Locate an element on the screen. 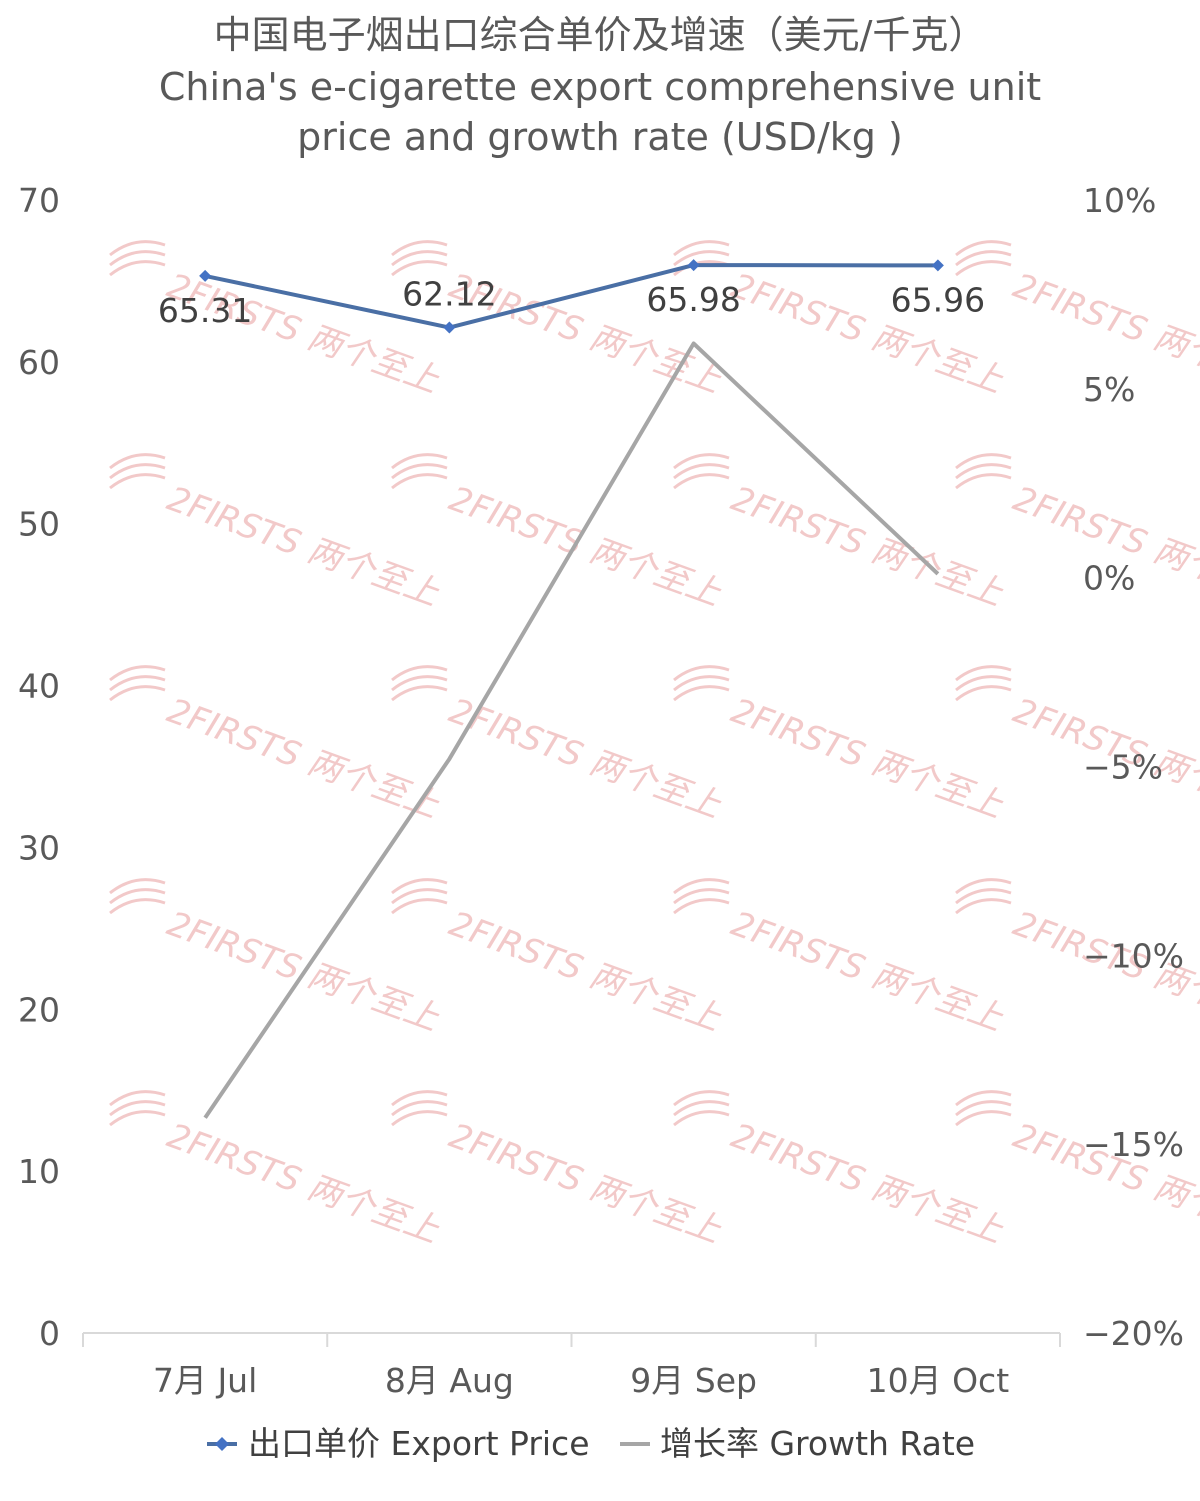 The image size is (1200, 1501). export-price-data-label: 65.98 is located at coordinates (693, 299).